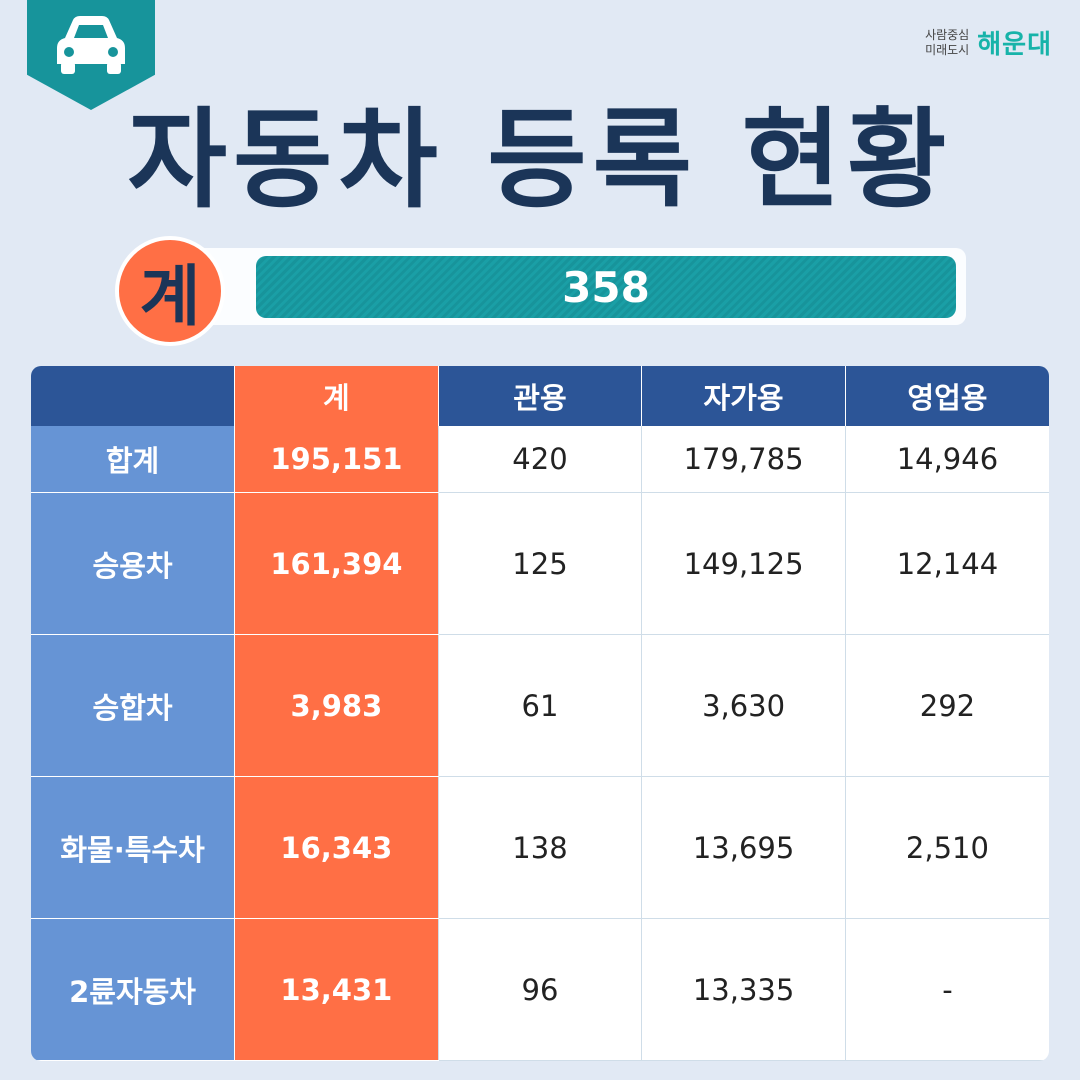  I want to click on cell-total: 13,431, so click(336, 989).